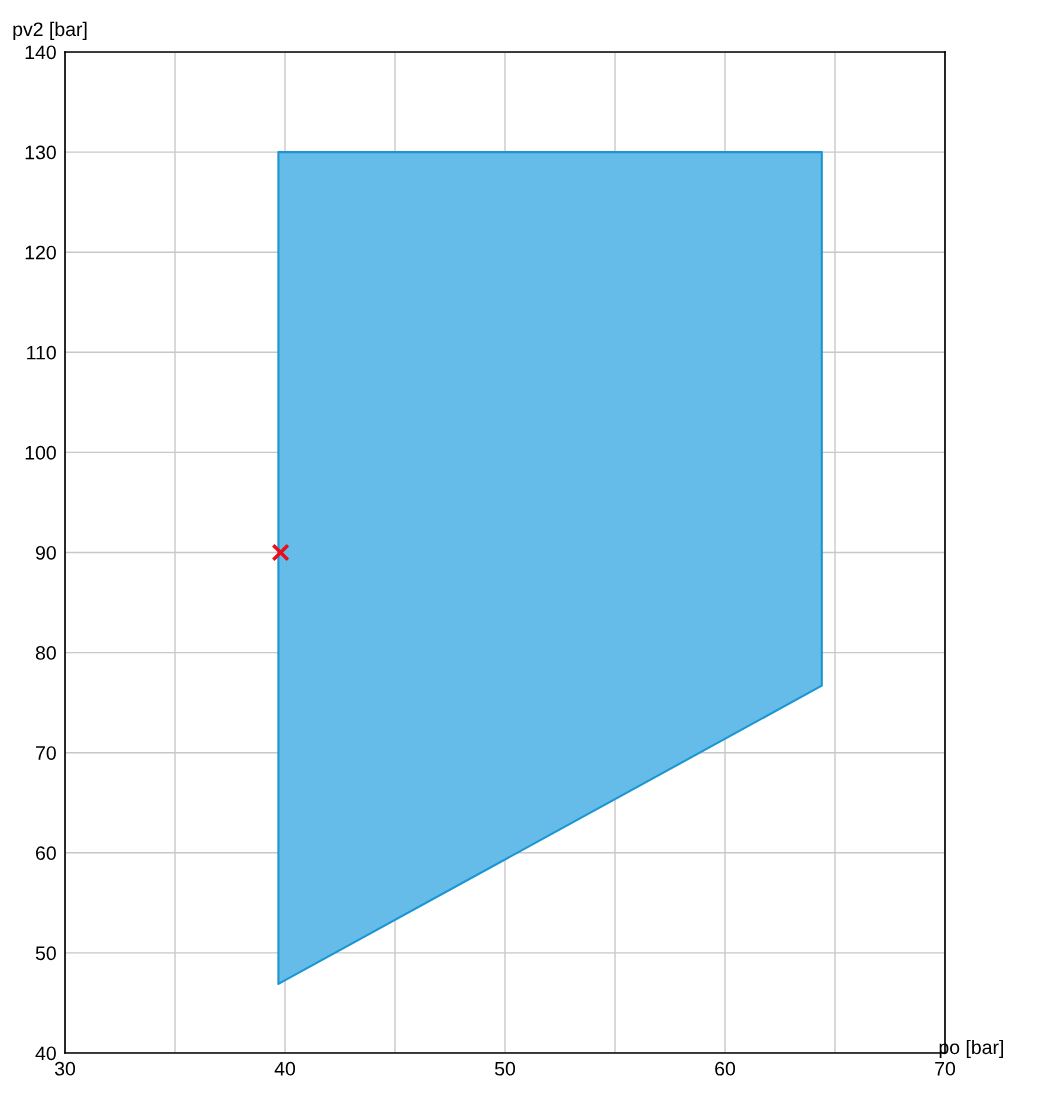 This screenshot has height=1093, width=1043. What do you see at coordinates (725, 1068) in the screenshot?
I see `x-tick-label: 60` at bounding box center [725, 1068].